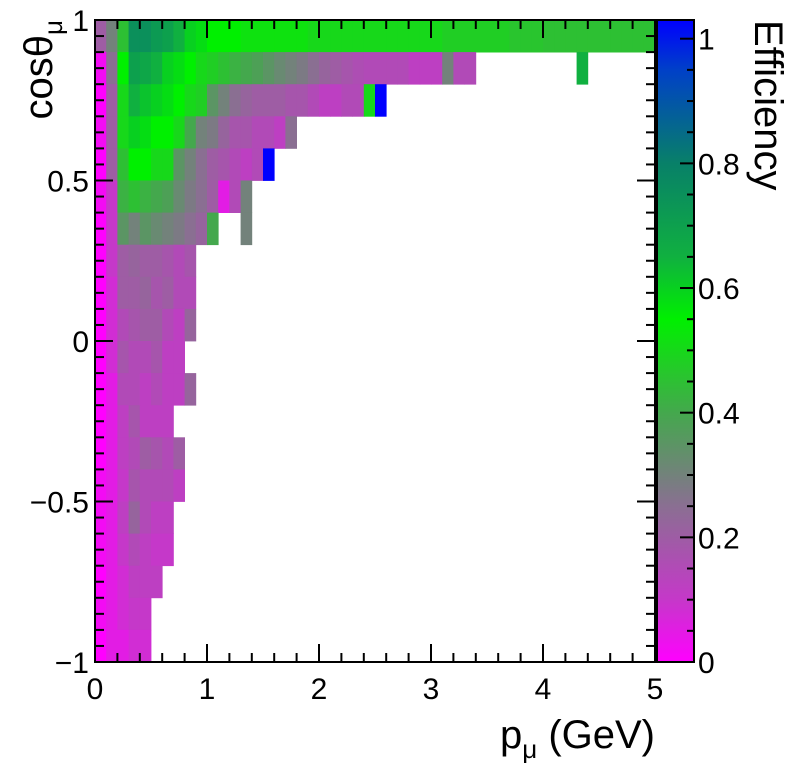 The image size is (798, 771). Describe the element at coordinates (80, 342) in the screenshot. I see `y-tick-label: 0` at that location.